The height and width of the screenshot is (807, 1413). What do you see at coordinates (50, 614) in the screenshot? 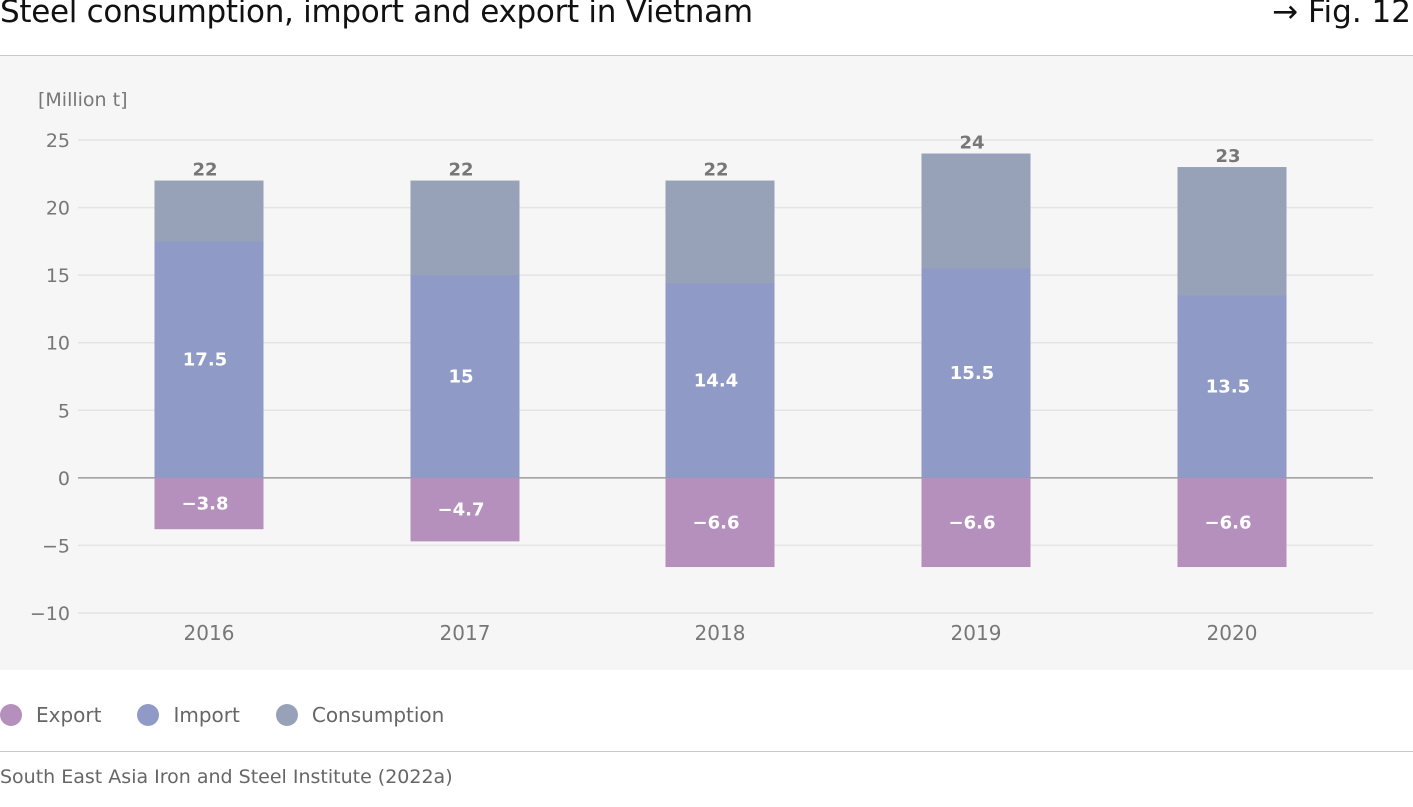
I see `y-tick-label: −10` at bounding box center [50, 614].